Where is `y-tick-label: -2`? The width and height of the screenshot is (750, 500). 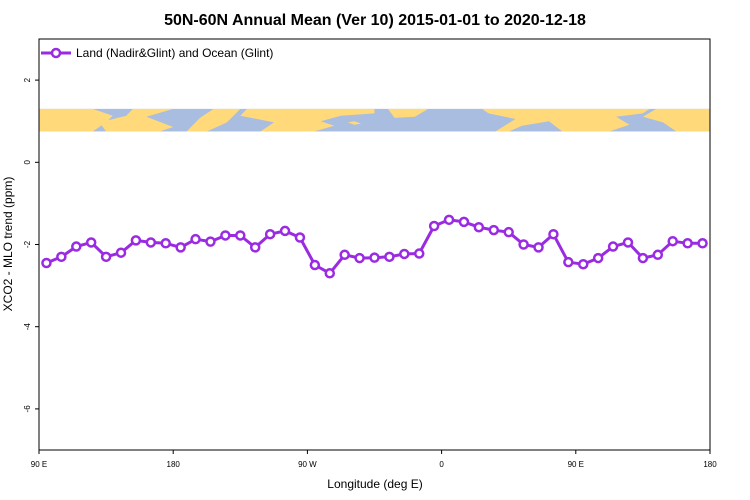
y-tick-label: -2 is located at coordinates (27, 244).